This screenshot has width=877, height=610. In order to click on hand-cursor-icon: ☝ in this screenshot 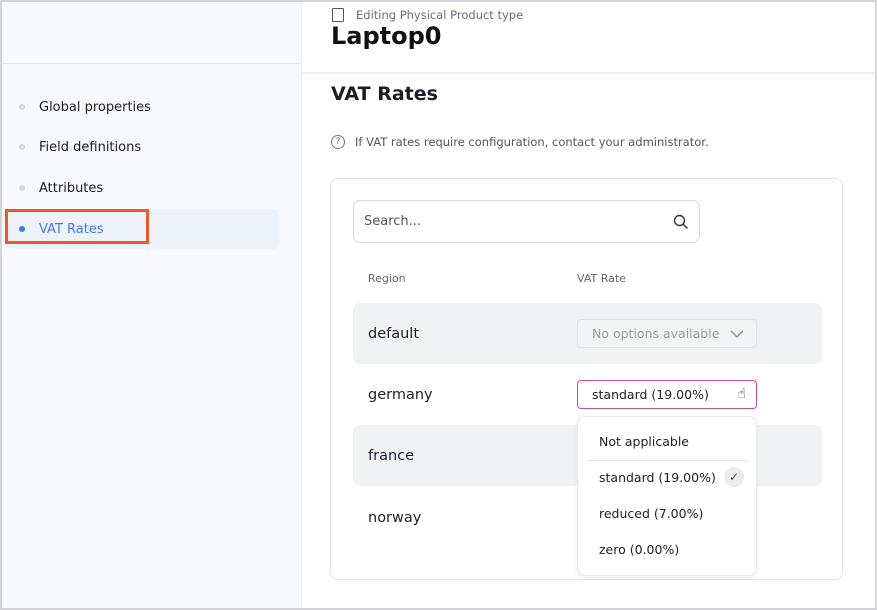, I will do `click(741, 394)`.